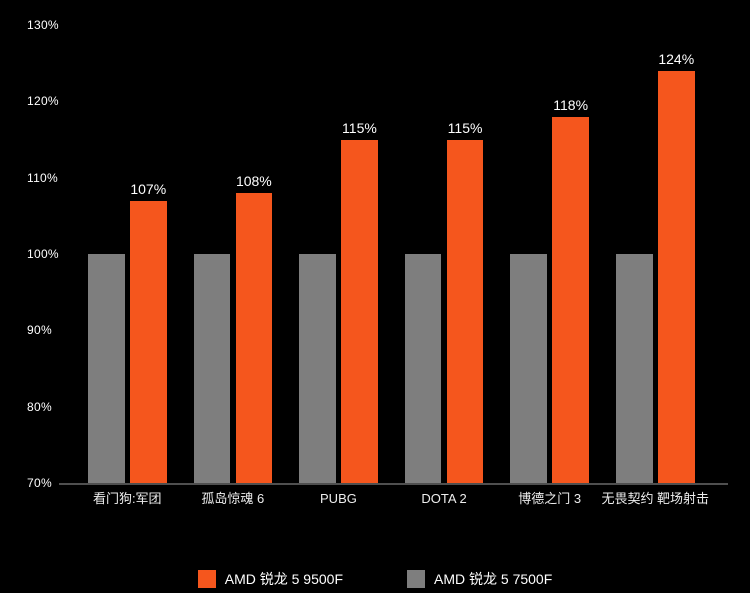 Image resolution: width=750 pixels, height=593 pixels. I want to click on bar-value-label: 118%, so click(571, 104).